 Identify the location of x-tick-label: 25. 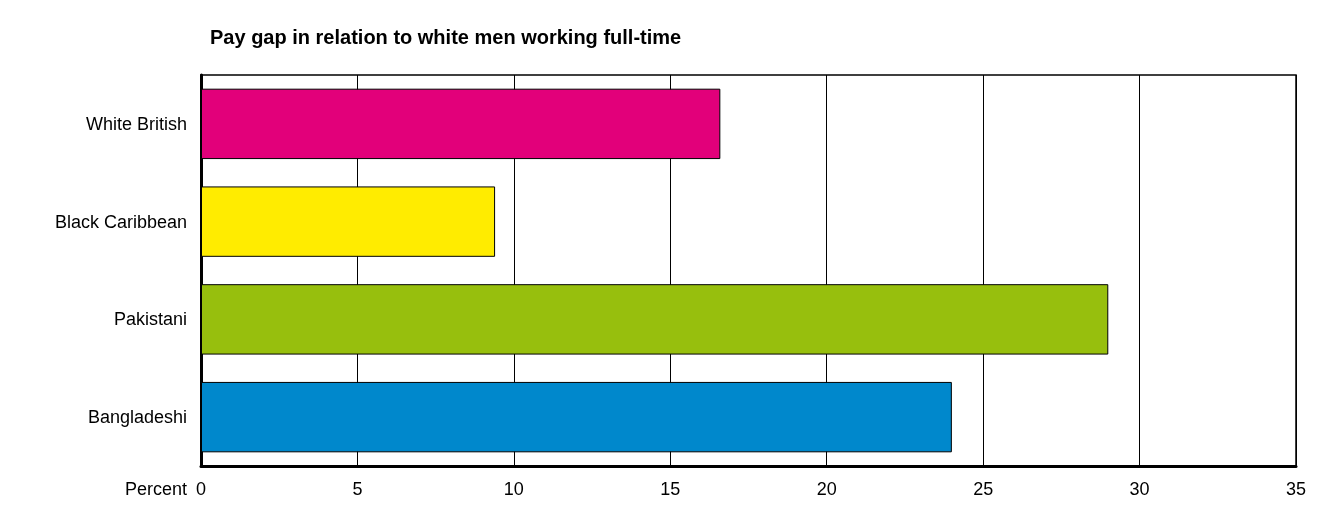
(983, 489).